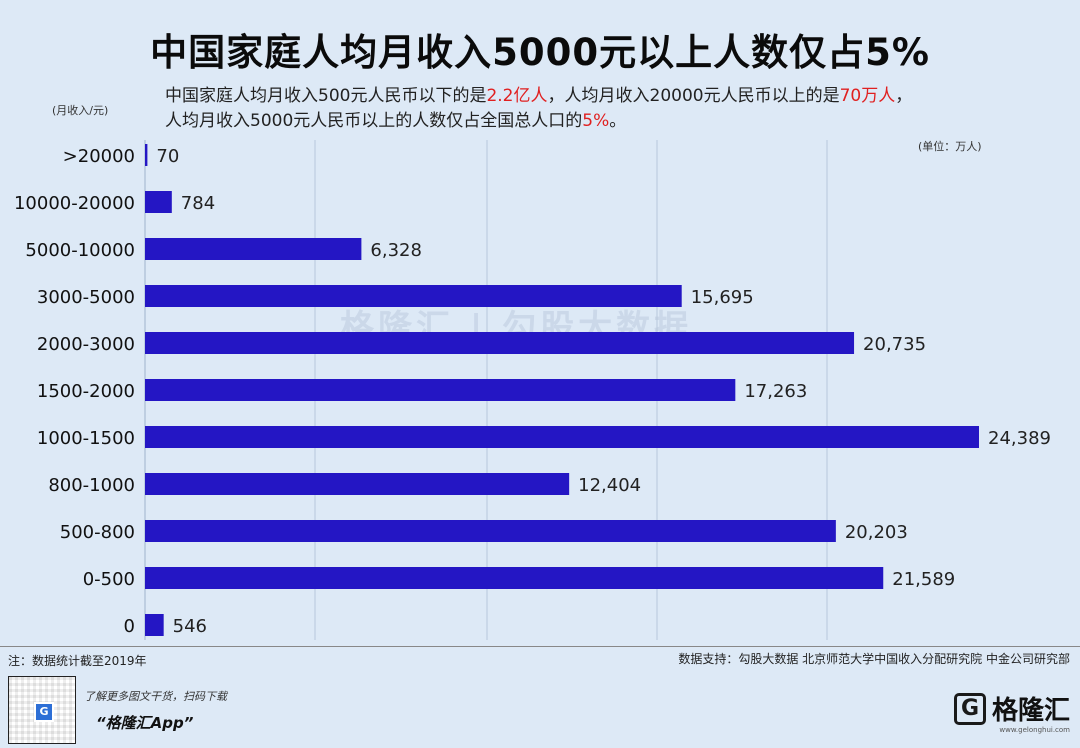 The image size is (1080, 748). I want to click on footer-divider, so click(540, 646).